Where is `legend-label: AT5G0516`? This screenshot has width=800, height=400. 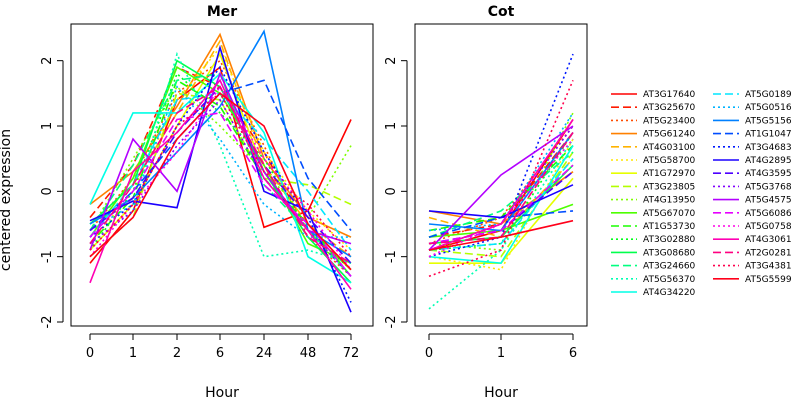 legend-label: AT5G0516 is located at coordinates (768, 108).